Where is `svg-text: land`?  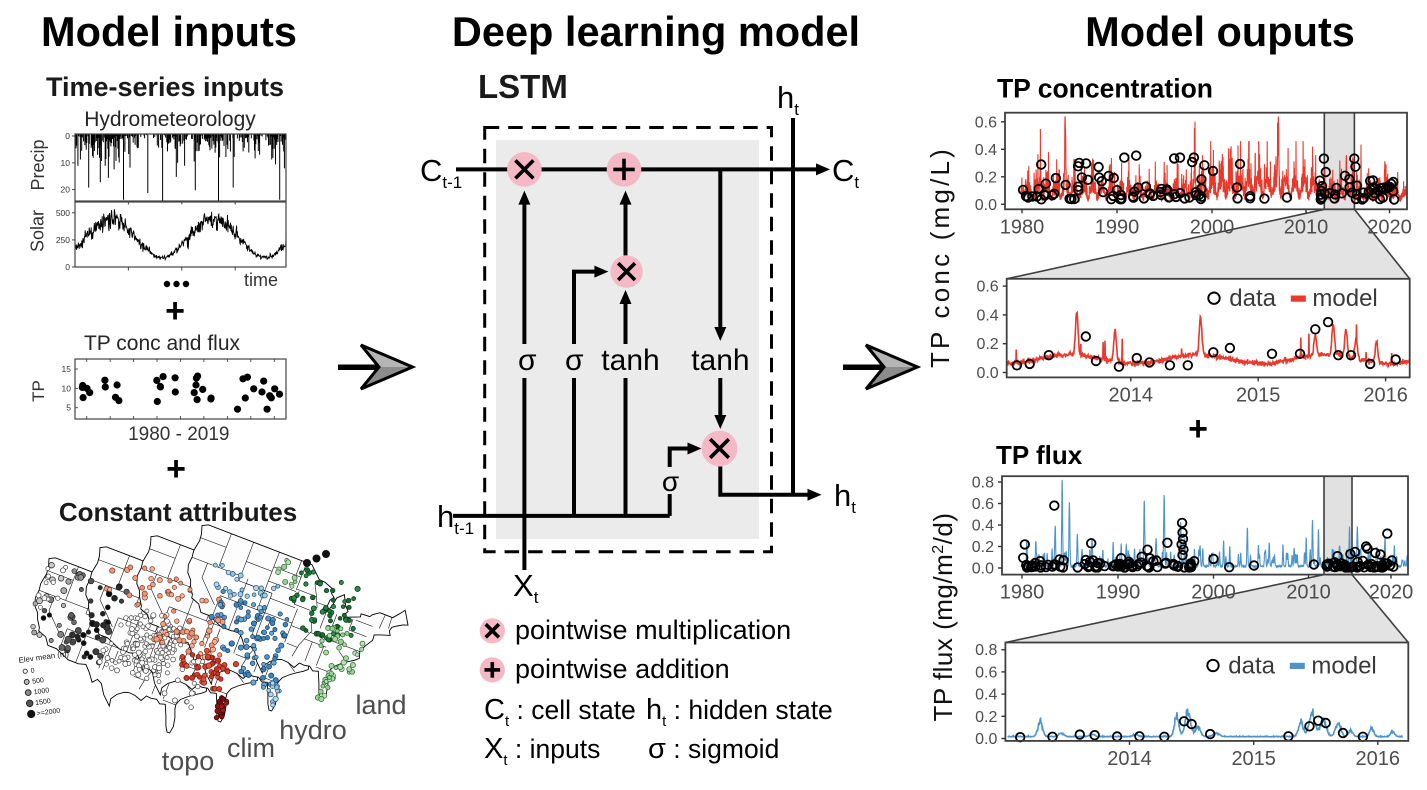
svg-text: land is located at coordinates (380, 705).